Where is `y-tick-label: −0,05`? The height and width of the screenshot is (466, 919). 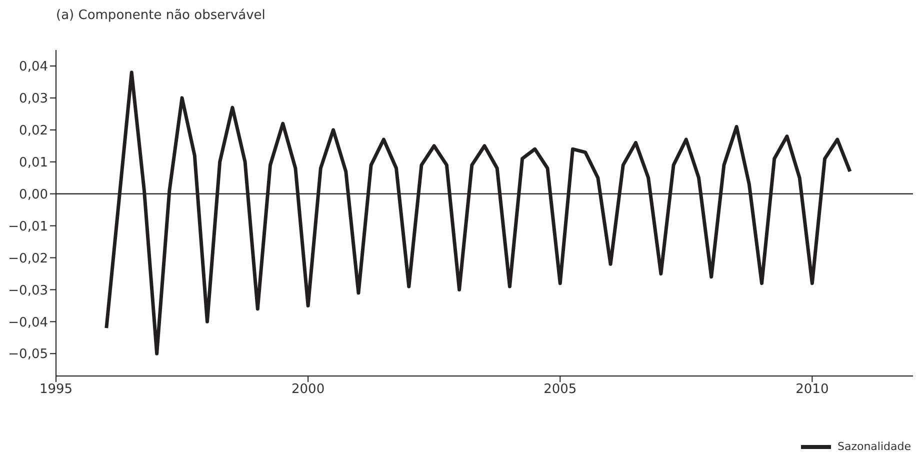
y-tick-label: −0,05 is located at coordinates (28, 354).